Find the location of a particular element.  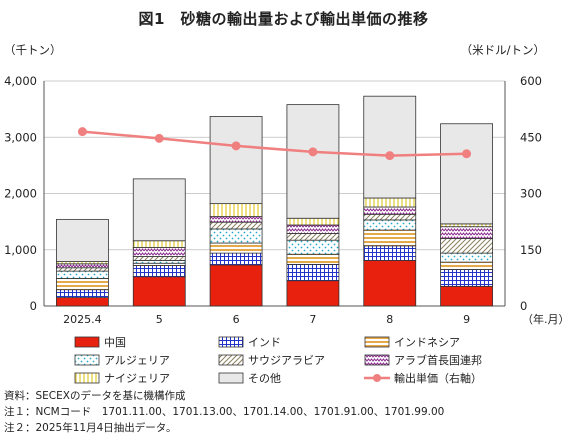

legend-label: インドネシア is located at coordinates (427, 342).